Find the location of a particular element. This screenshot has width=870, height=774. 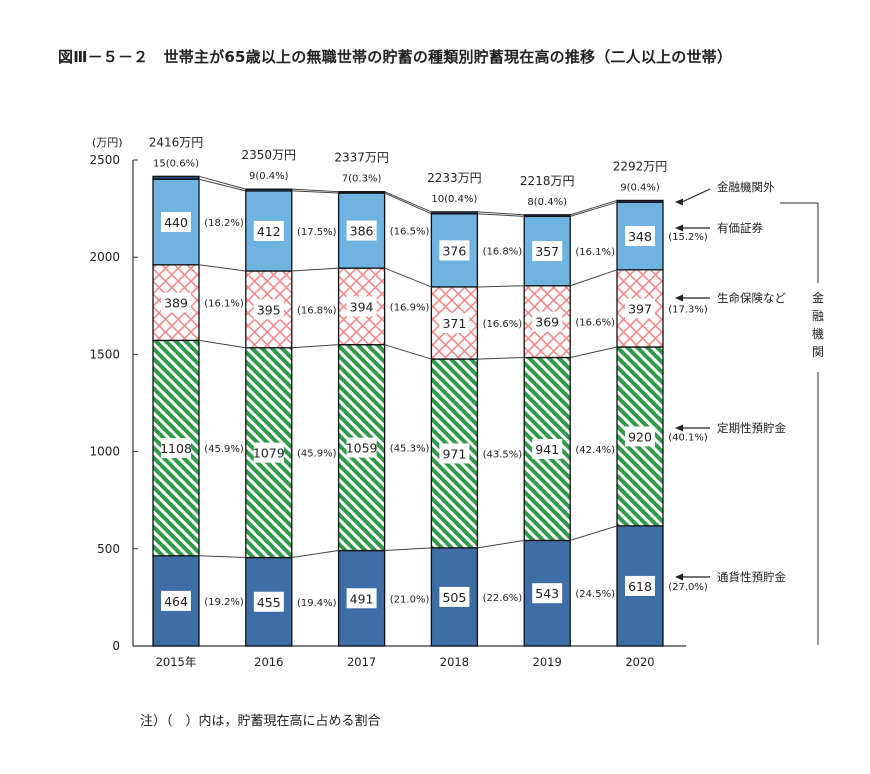

bracket is located at coordinates (799, 242).